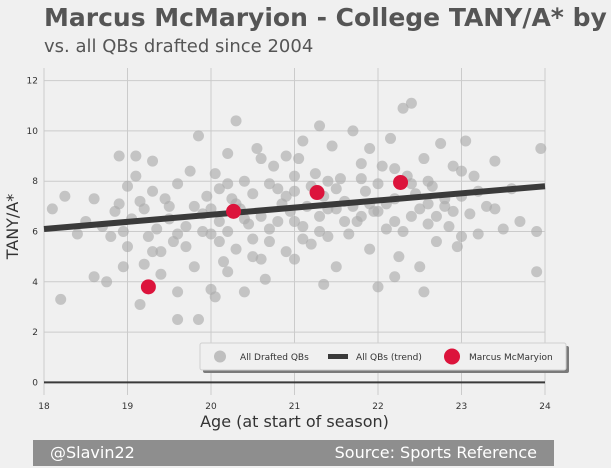  Describe the element at coordinates (35, 182) in the screenshot. I see `y-tick-label: 8` at that location.